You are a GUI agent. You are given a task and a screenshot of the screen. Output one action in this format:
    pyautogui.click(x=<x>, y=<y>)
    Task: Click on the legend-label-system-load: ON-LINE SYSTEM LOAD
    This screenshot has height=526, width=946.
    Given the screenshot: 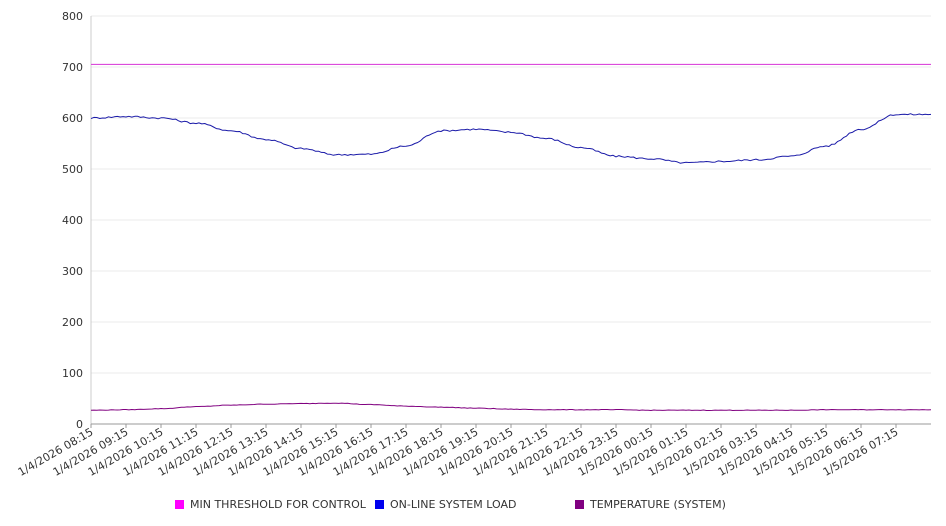 What is the action you would take?
    pyautogui.click(x=453, y=504)
    